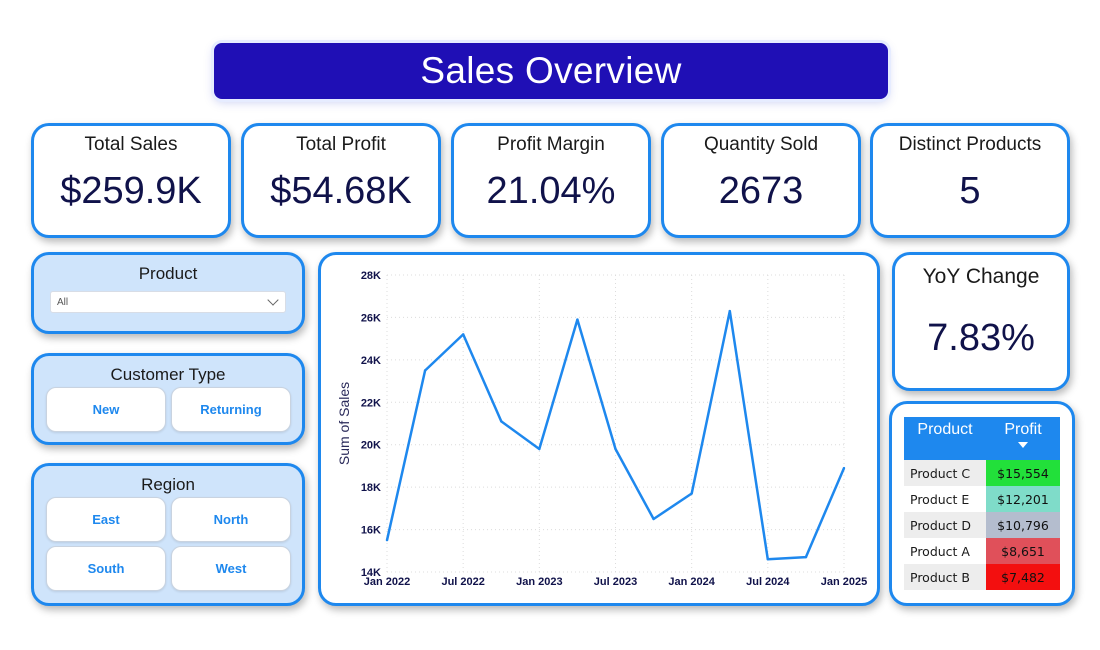 This screenshot has height=650, width=1100. Describe the element at coordinates (945, 473) in the screenshot. I see `product-cell: Product C` at that location.